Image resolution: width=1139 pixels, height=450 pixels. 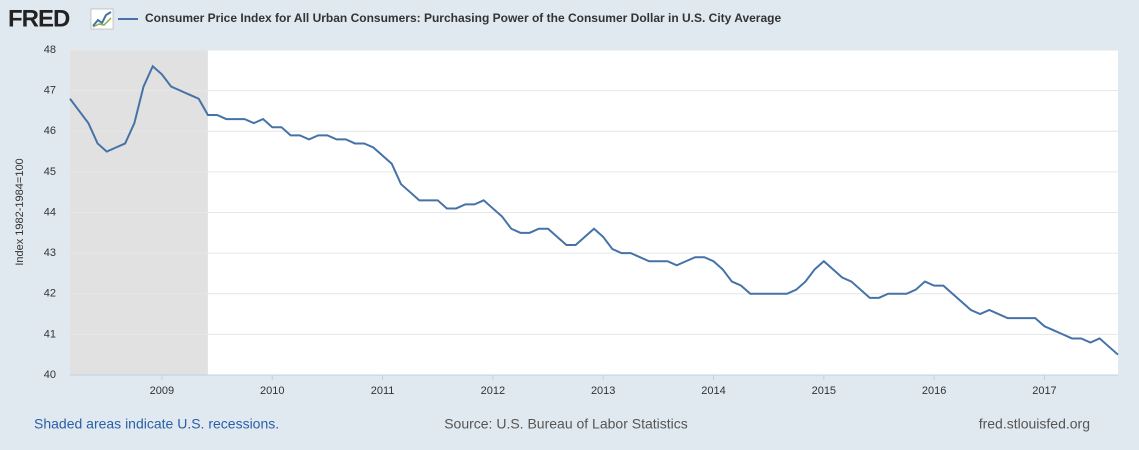 What do you see at coordinates (50, 294) in the screenshot?
I see `y-tick-label: 42` at bounding box center [50, 294].